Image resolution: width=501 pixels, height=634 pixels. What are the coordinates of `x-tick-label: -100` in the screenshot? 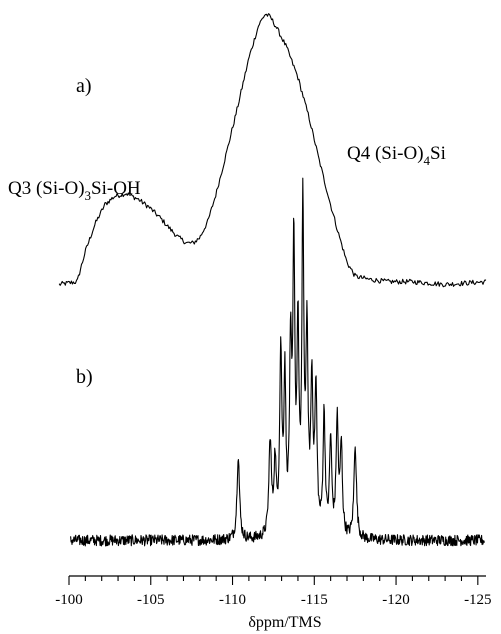 It's located at (69, 600).